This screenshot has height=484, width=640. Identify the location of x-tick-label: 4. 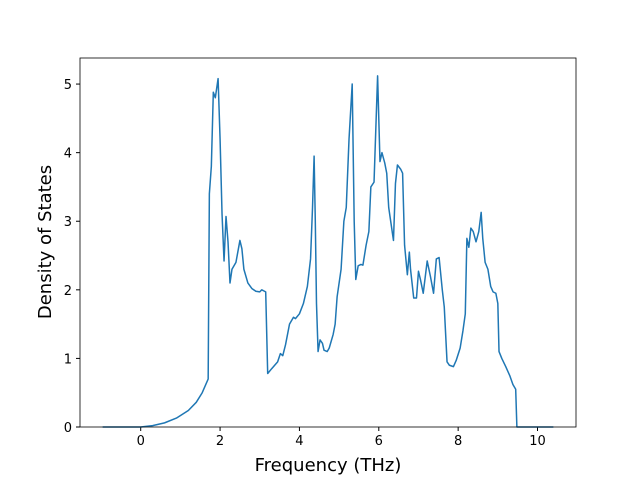
(299, 441).